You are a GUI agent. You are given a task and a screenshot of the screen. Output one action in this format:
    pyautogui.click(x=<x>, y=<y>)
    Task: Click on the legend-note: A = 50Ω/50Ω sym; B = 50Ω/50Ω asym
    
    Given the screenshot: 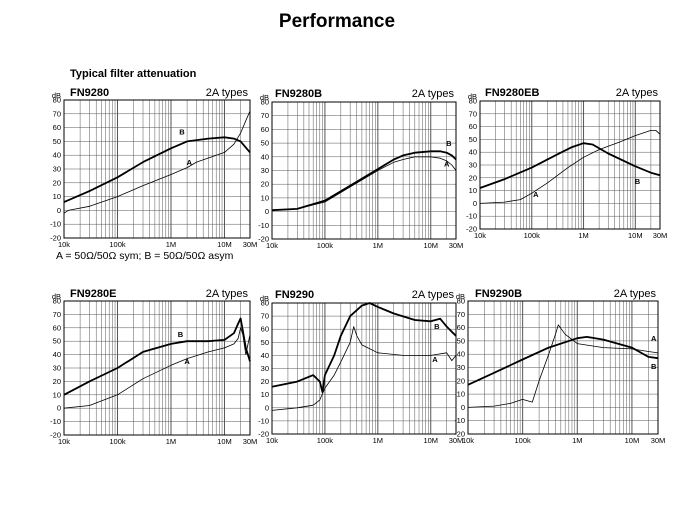 What is the action you would take?
    pyautogui.click(x=145, y=256)
    